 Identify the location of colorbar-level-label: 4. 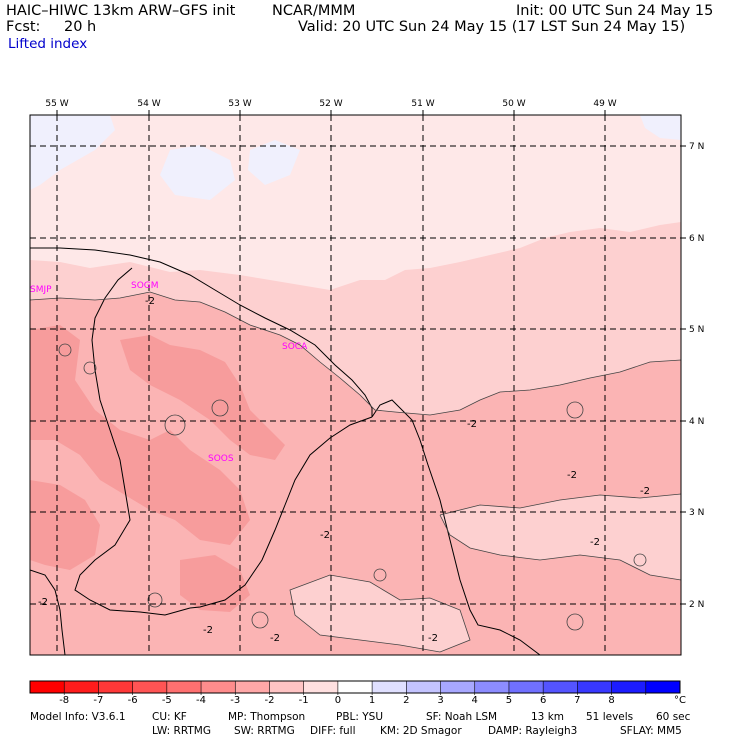
(474, 700).